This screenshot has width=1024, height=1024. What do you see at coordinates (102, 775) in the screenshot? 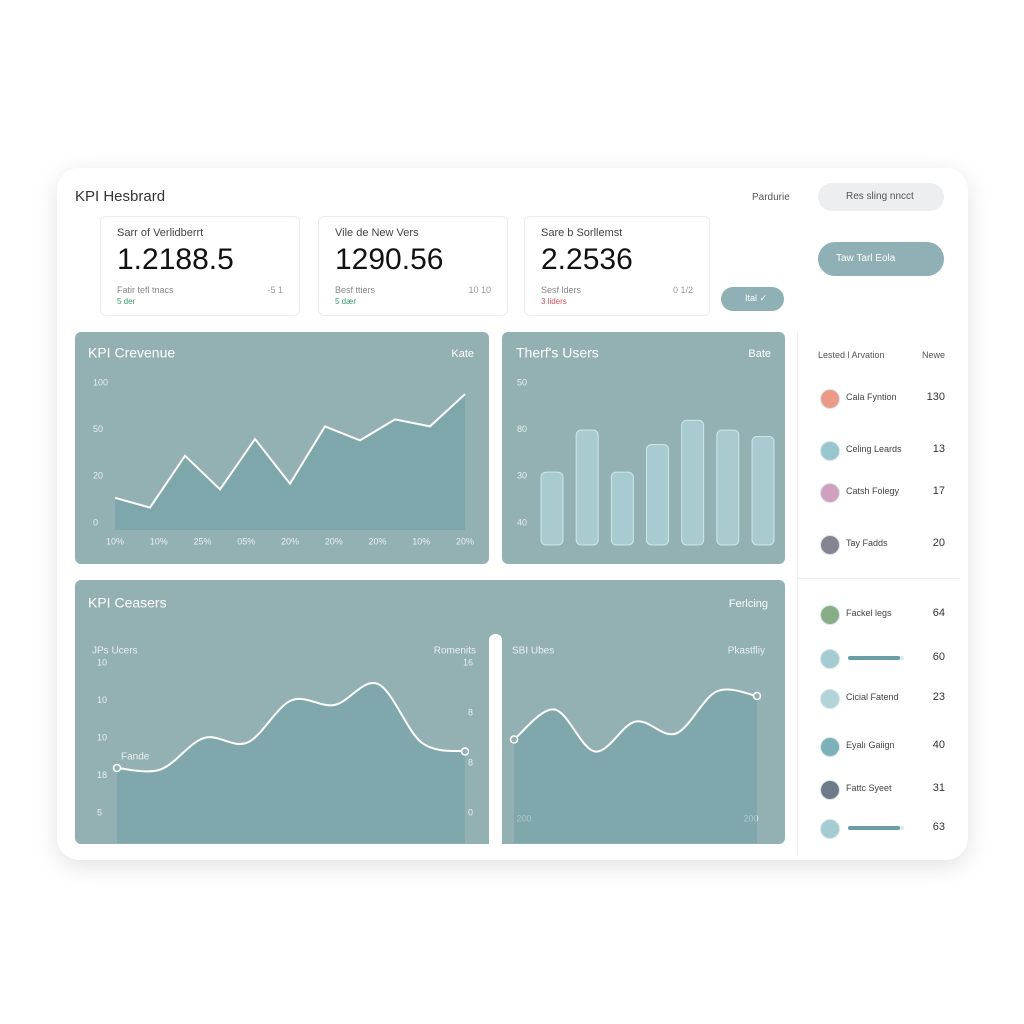
I see `y-tick-label: 18` at bounding box center [102, 775].